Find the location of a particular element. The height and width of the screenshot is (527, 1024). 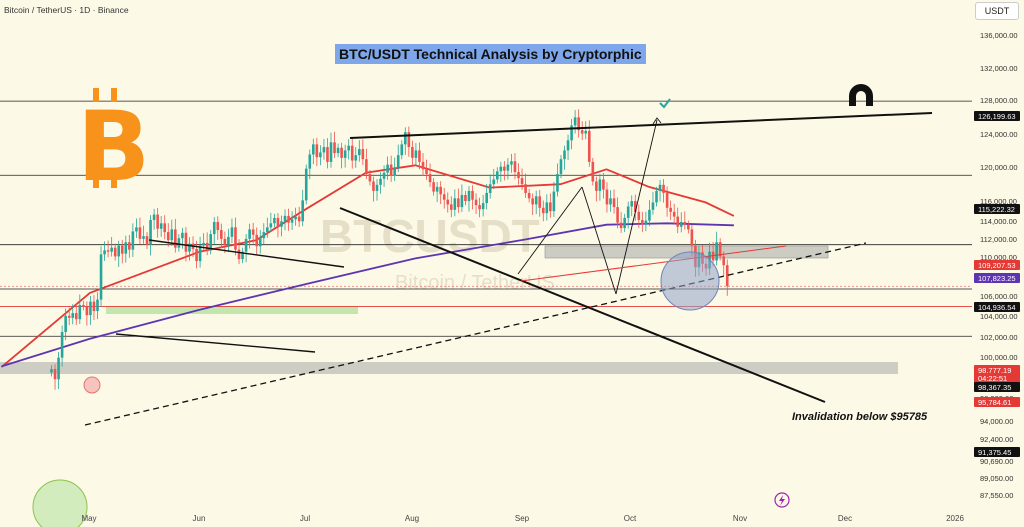

price-tag-label: 98,367.35 is located at coordinates (994, 387).